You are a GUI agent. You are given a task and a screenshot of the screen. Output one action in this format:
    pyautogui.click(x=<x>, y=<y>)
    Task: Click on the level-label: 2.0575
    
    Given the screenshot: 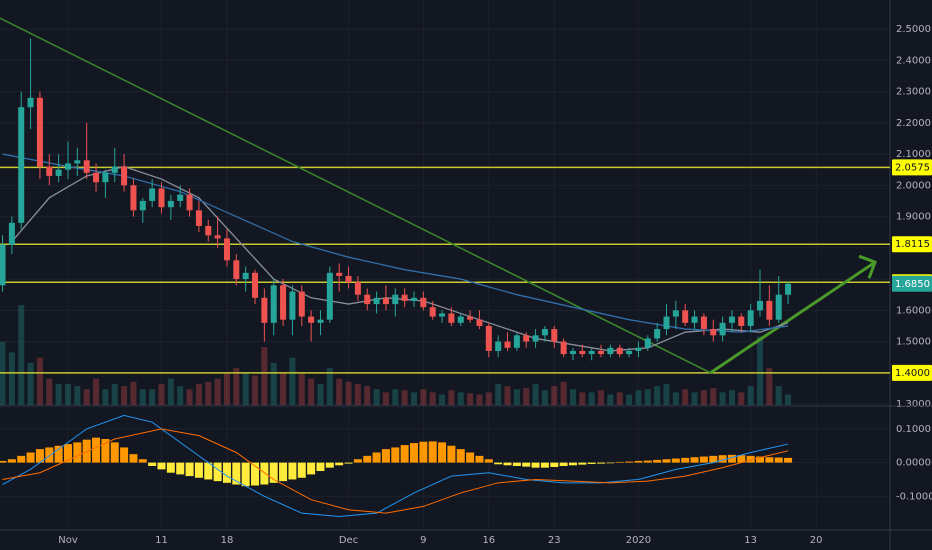 What is the action you would take?
    pyautogui.click(x=912, y=167)
    